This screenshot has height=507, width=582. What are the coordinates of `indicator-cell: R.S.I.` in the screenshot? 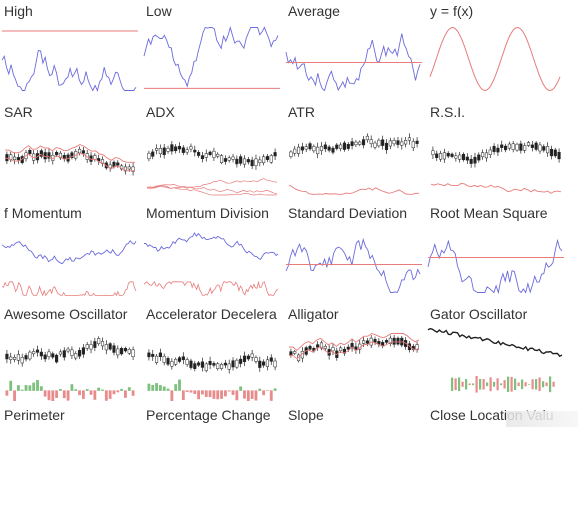 It's located at (496, 152).